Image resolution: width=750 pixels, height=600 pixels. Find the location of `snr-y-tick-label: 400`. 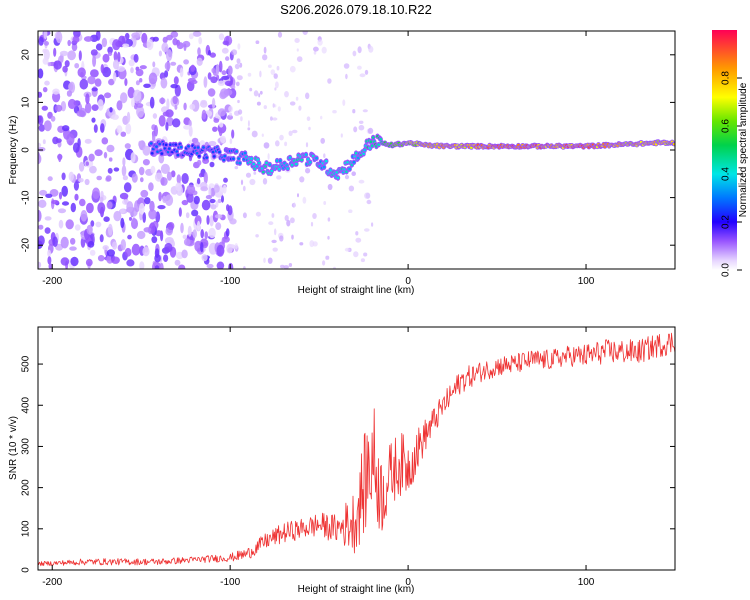

snr-y-tick-label: 400 is located at coordinates (26, 404).